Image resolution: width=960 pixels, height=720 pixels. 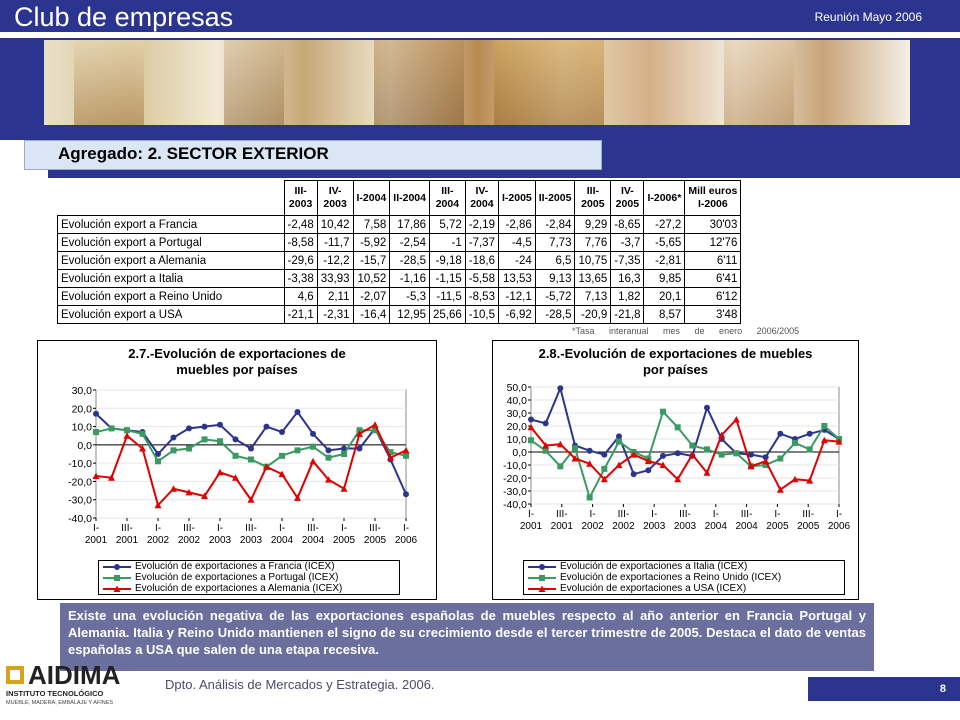 I want to click on table-cell: -21,8, so click(x=627, y=314).